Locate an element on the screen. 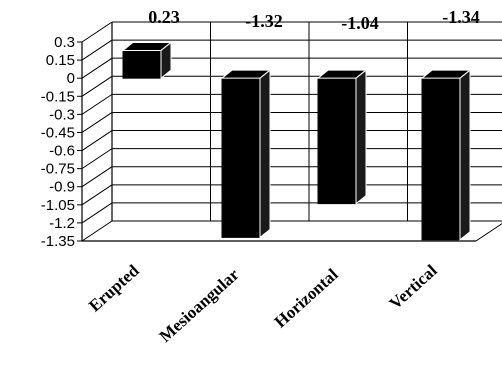  y-tick-label: 0 is located at coordinates (71, 78).